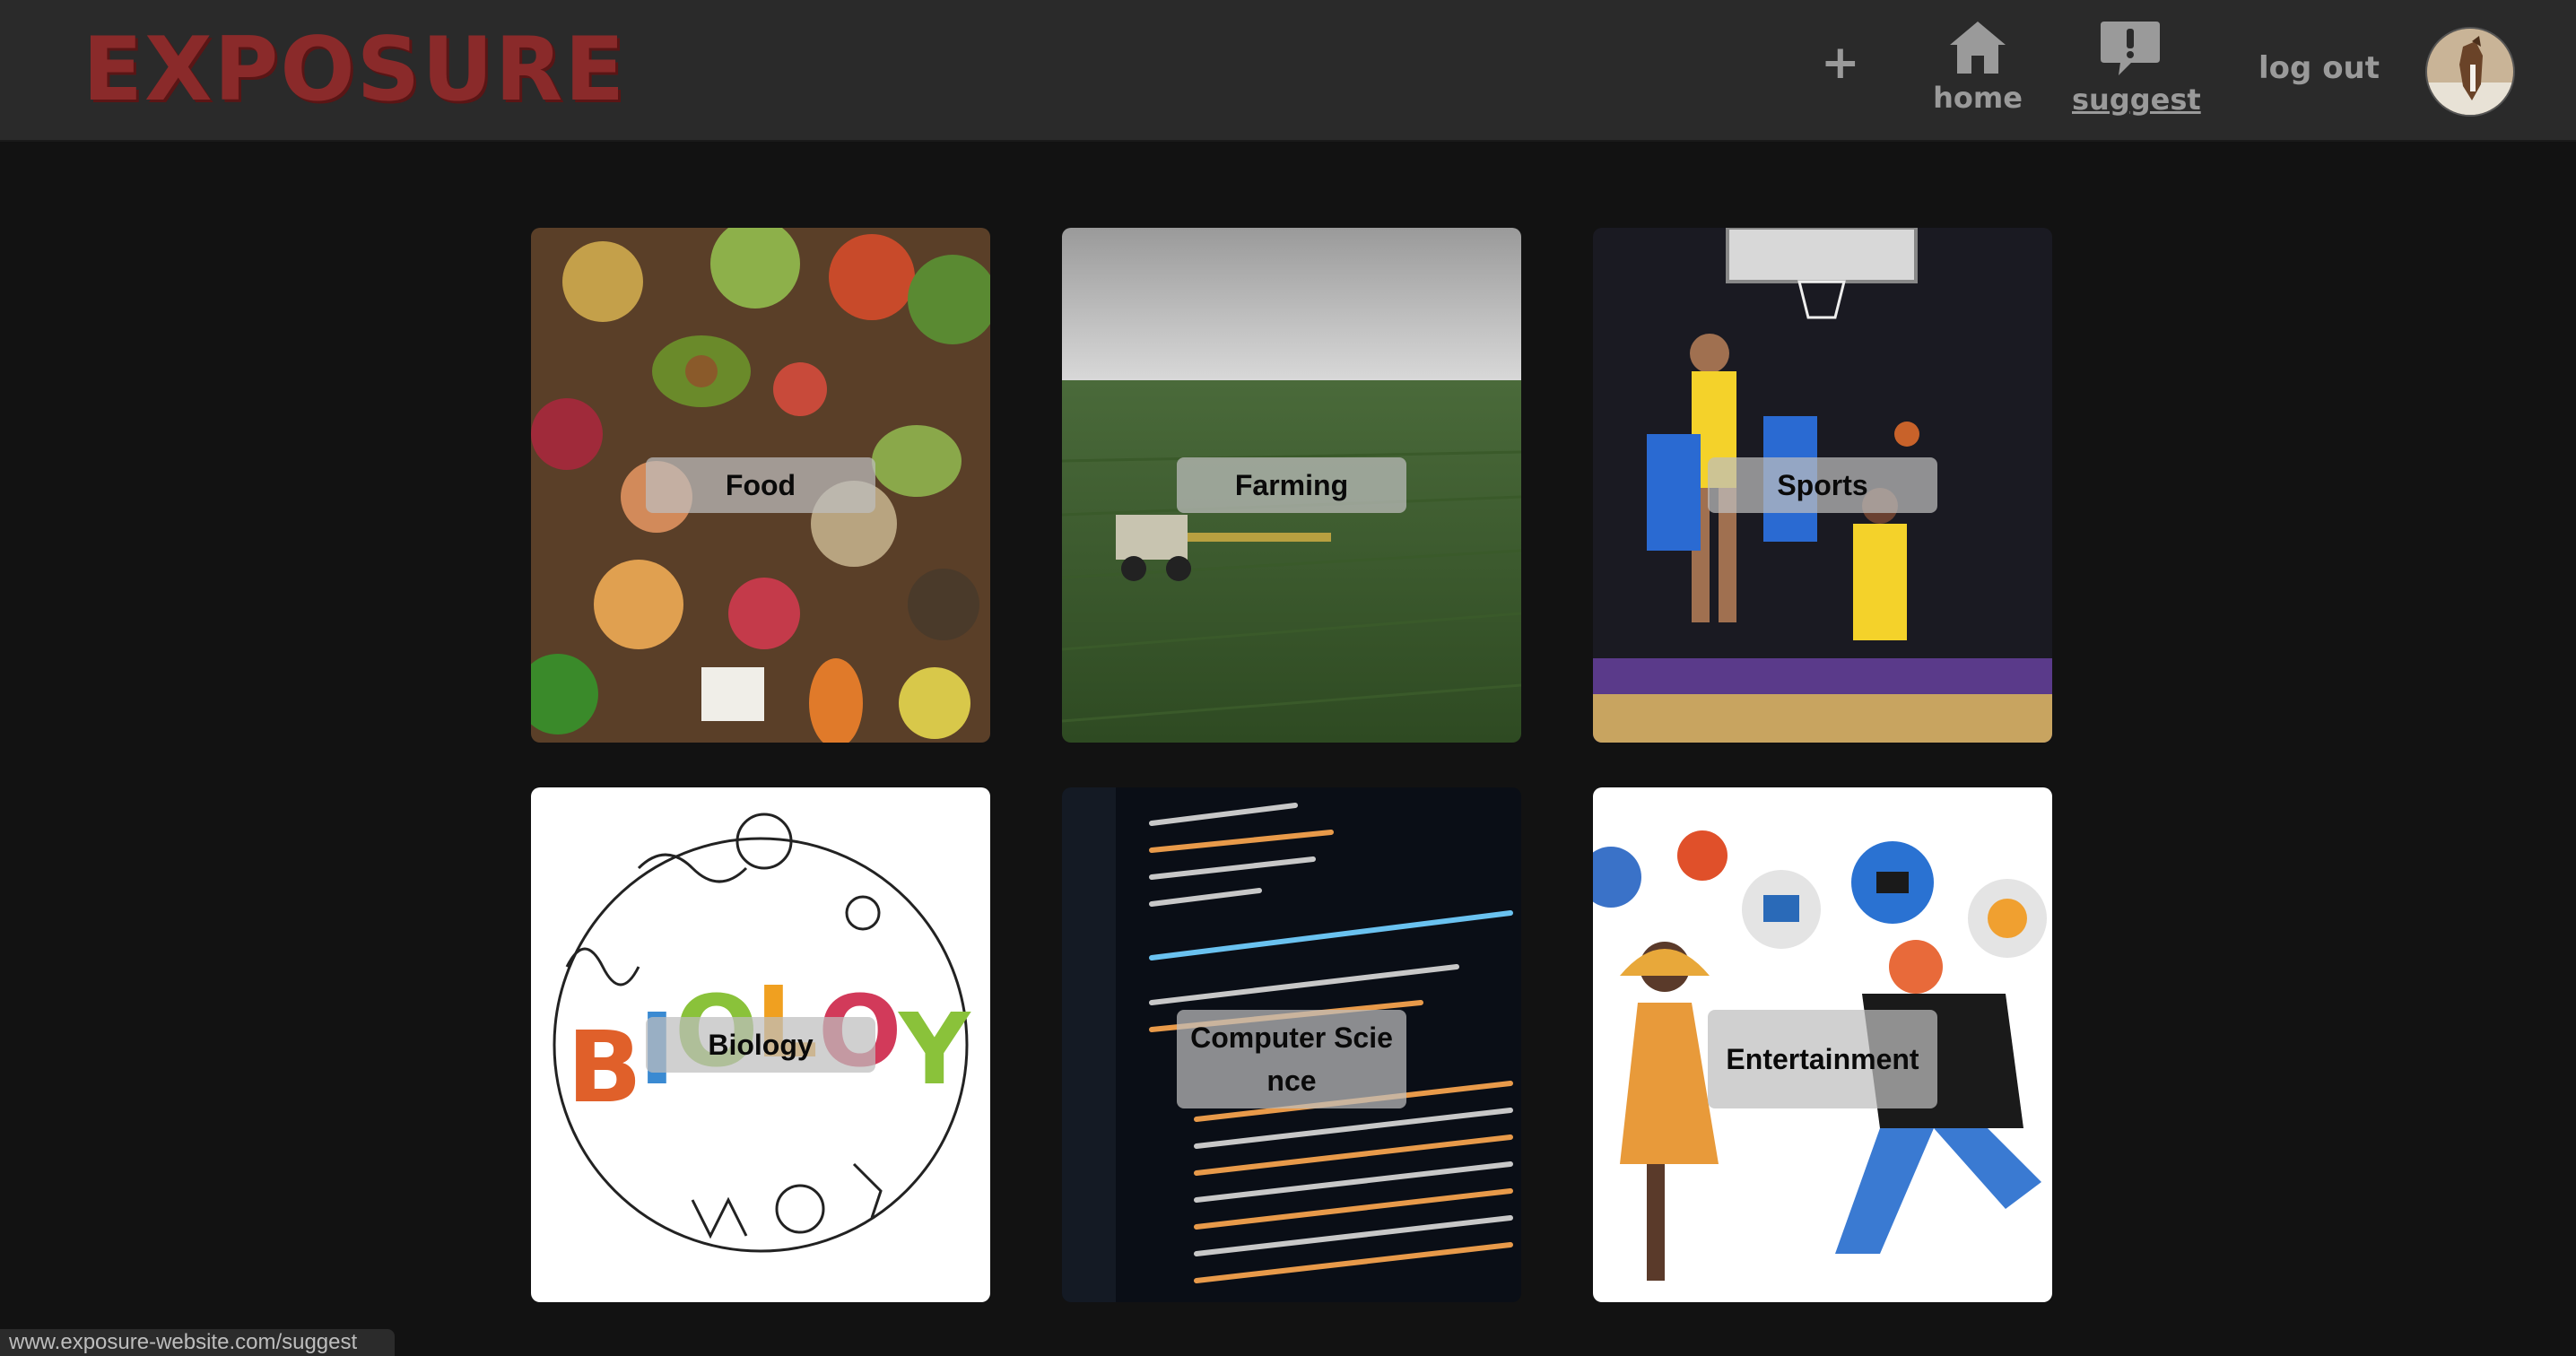 The width and height of the screenshot is (2576, 1356). I want to click on svg-text: Y, so click(934, 1049).